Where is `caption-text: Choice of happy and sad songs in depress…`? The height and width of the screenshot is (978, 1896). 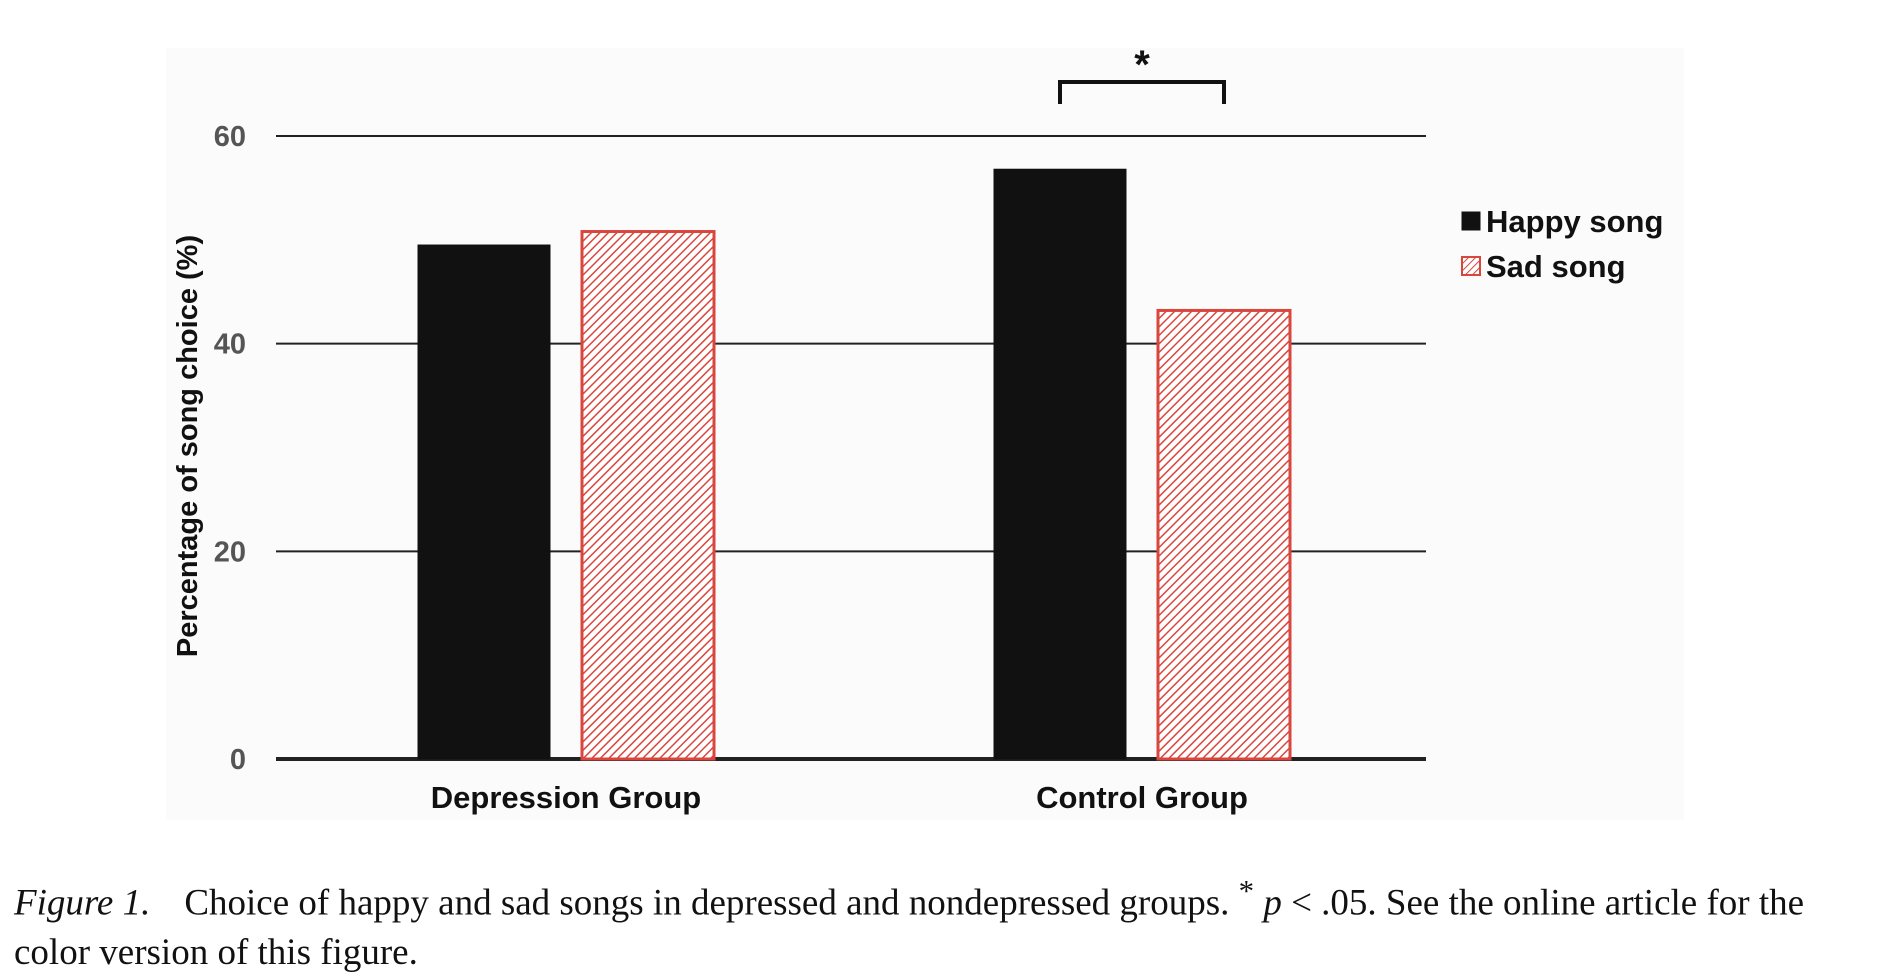
caption-text: Choice of happy and sad songs in depress… is located at coordinates (711, 903).